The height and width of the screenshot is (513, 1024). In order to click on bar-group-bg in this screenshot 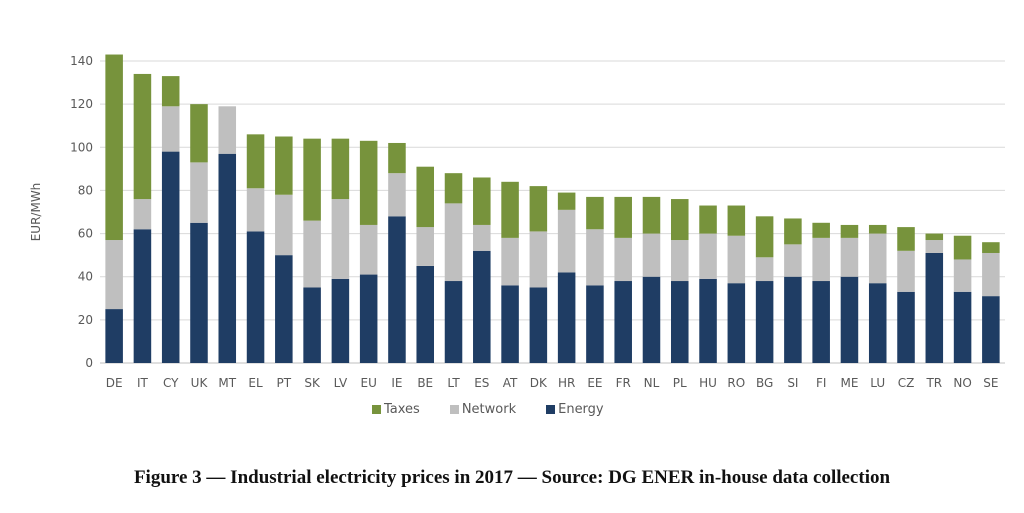, I will do `click(764, 289)`.